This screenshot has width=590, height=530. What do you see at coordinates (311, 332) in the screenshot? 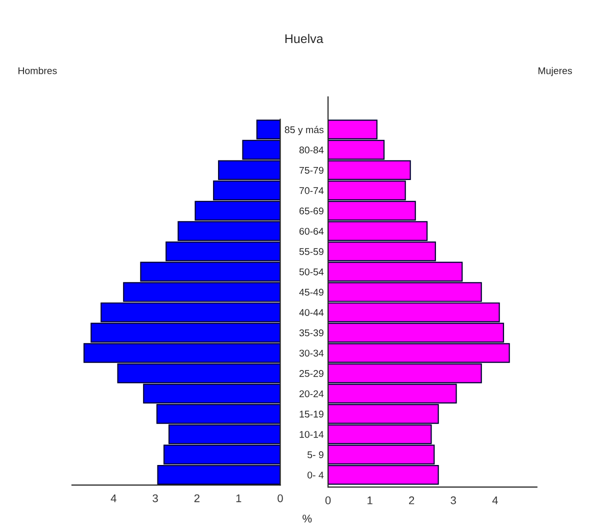
I see `y-tick-label: 35-39` at bounding box center [311, 332].